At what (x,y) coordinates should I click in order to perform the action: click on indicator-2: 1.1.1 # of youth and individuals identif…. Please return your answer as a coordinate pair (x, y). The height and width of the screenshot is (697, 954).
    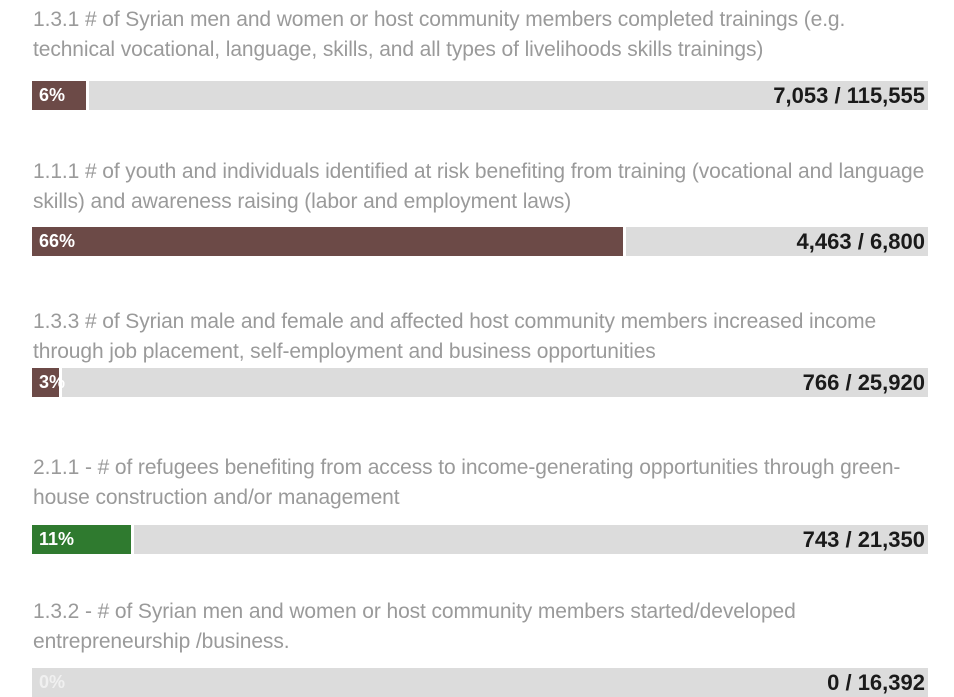
    Looking at the image, I should click on (480, 206).